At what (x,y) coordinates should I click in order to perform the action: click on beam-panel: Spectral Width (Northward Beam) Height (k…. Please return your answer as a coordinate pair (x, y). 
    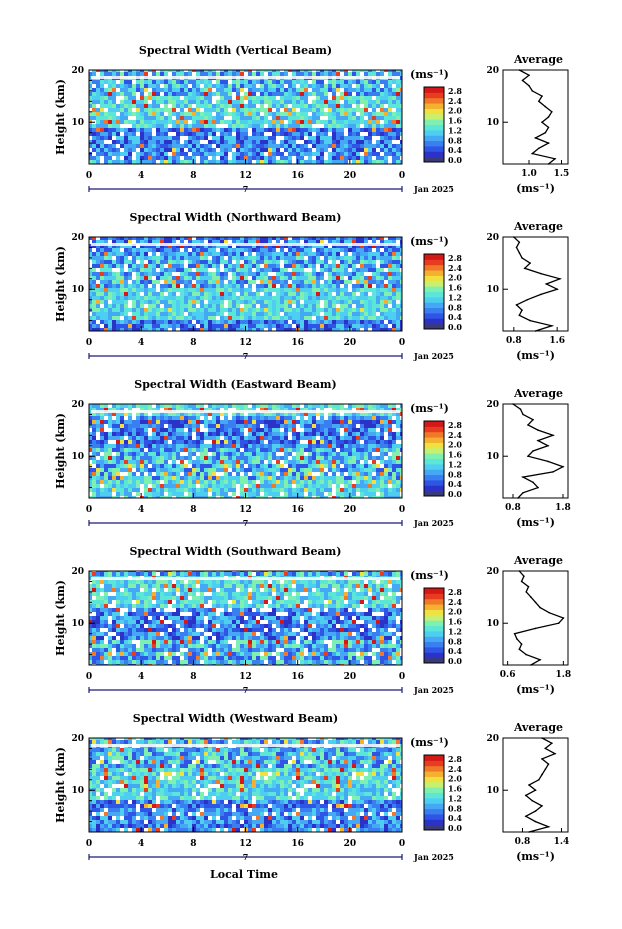
    Looking at the image, I should click on (311, 286).